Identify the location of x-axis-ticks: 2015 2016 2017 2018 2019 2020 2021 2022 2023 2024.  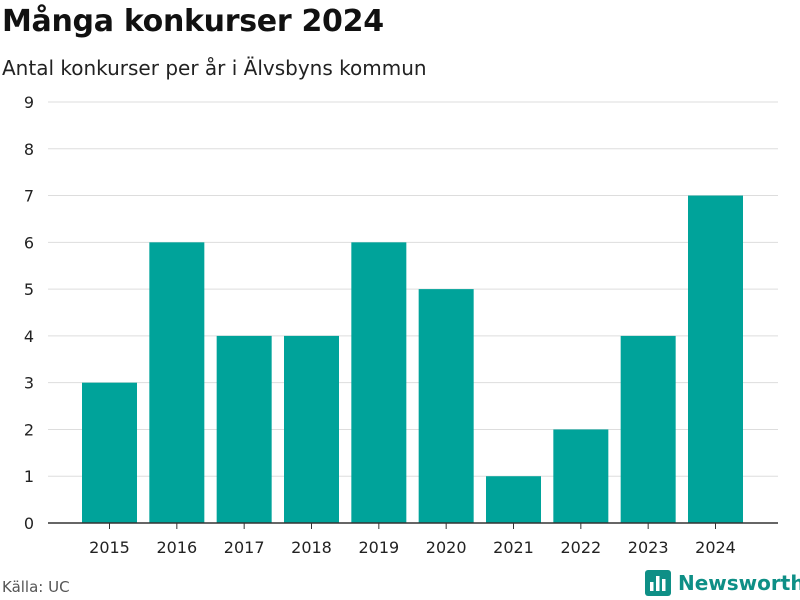
(412, 540).